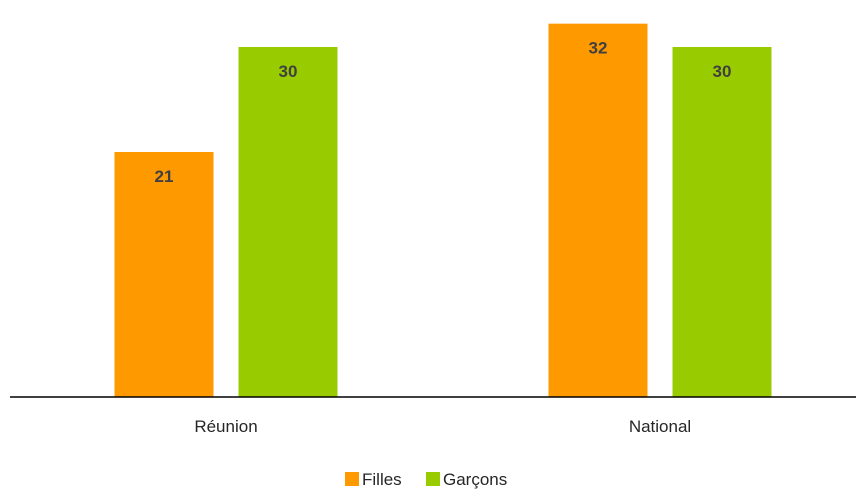  I want to click on bar-garçons-0, so click(288, 222).